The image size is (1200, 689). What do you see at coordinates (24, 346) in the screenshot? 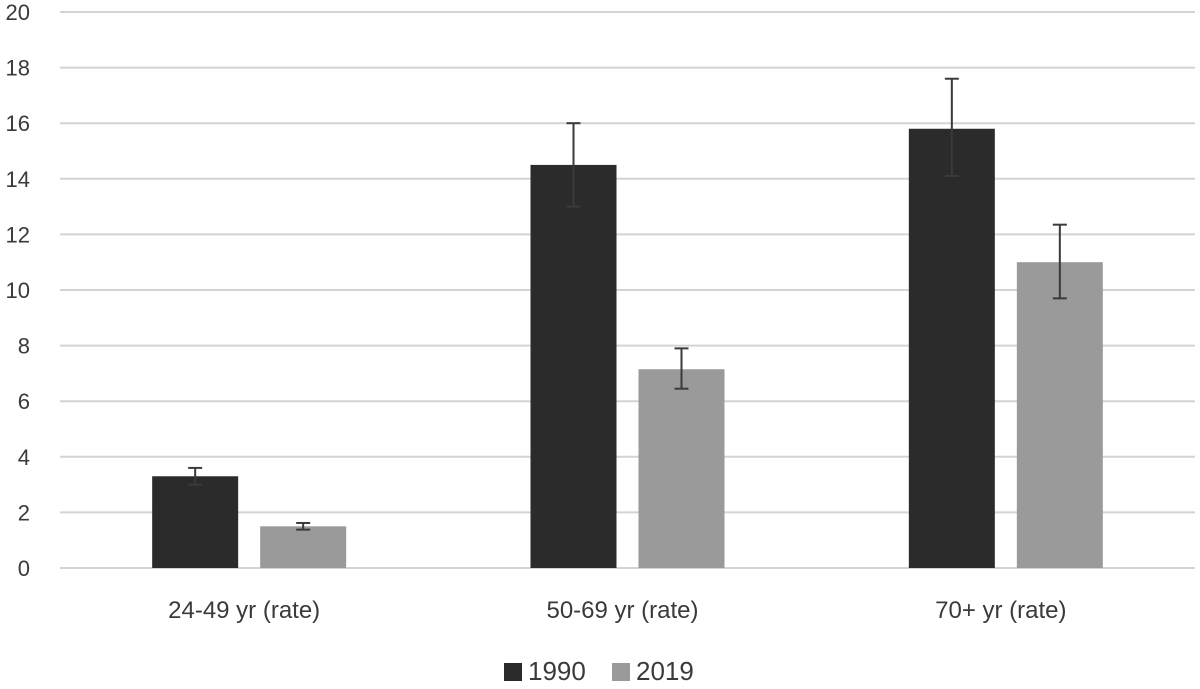
I see `y-tick-label: 8` at bounding box center [24, 346].